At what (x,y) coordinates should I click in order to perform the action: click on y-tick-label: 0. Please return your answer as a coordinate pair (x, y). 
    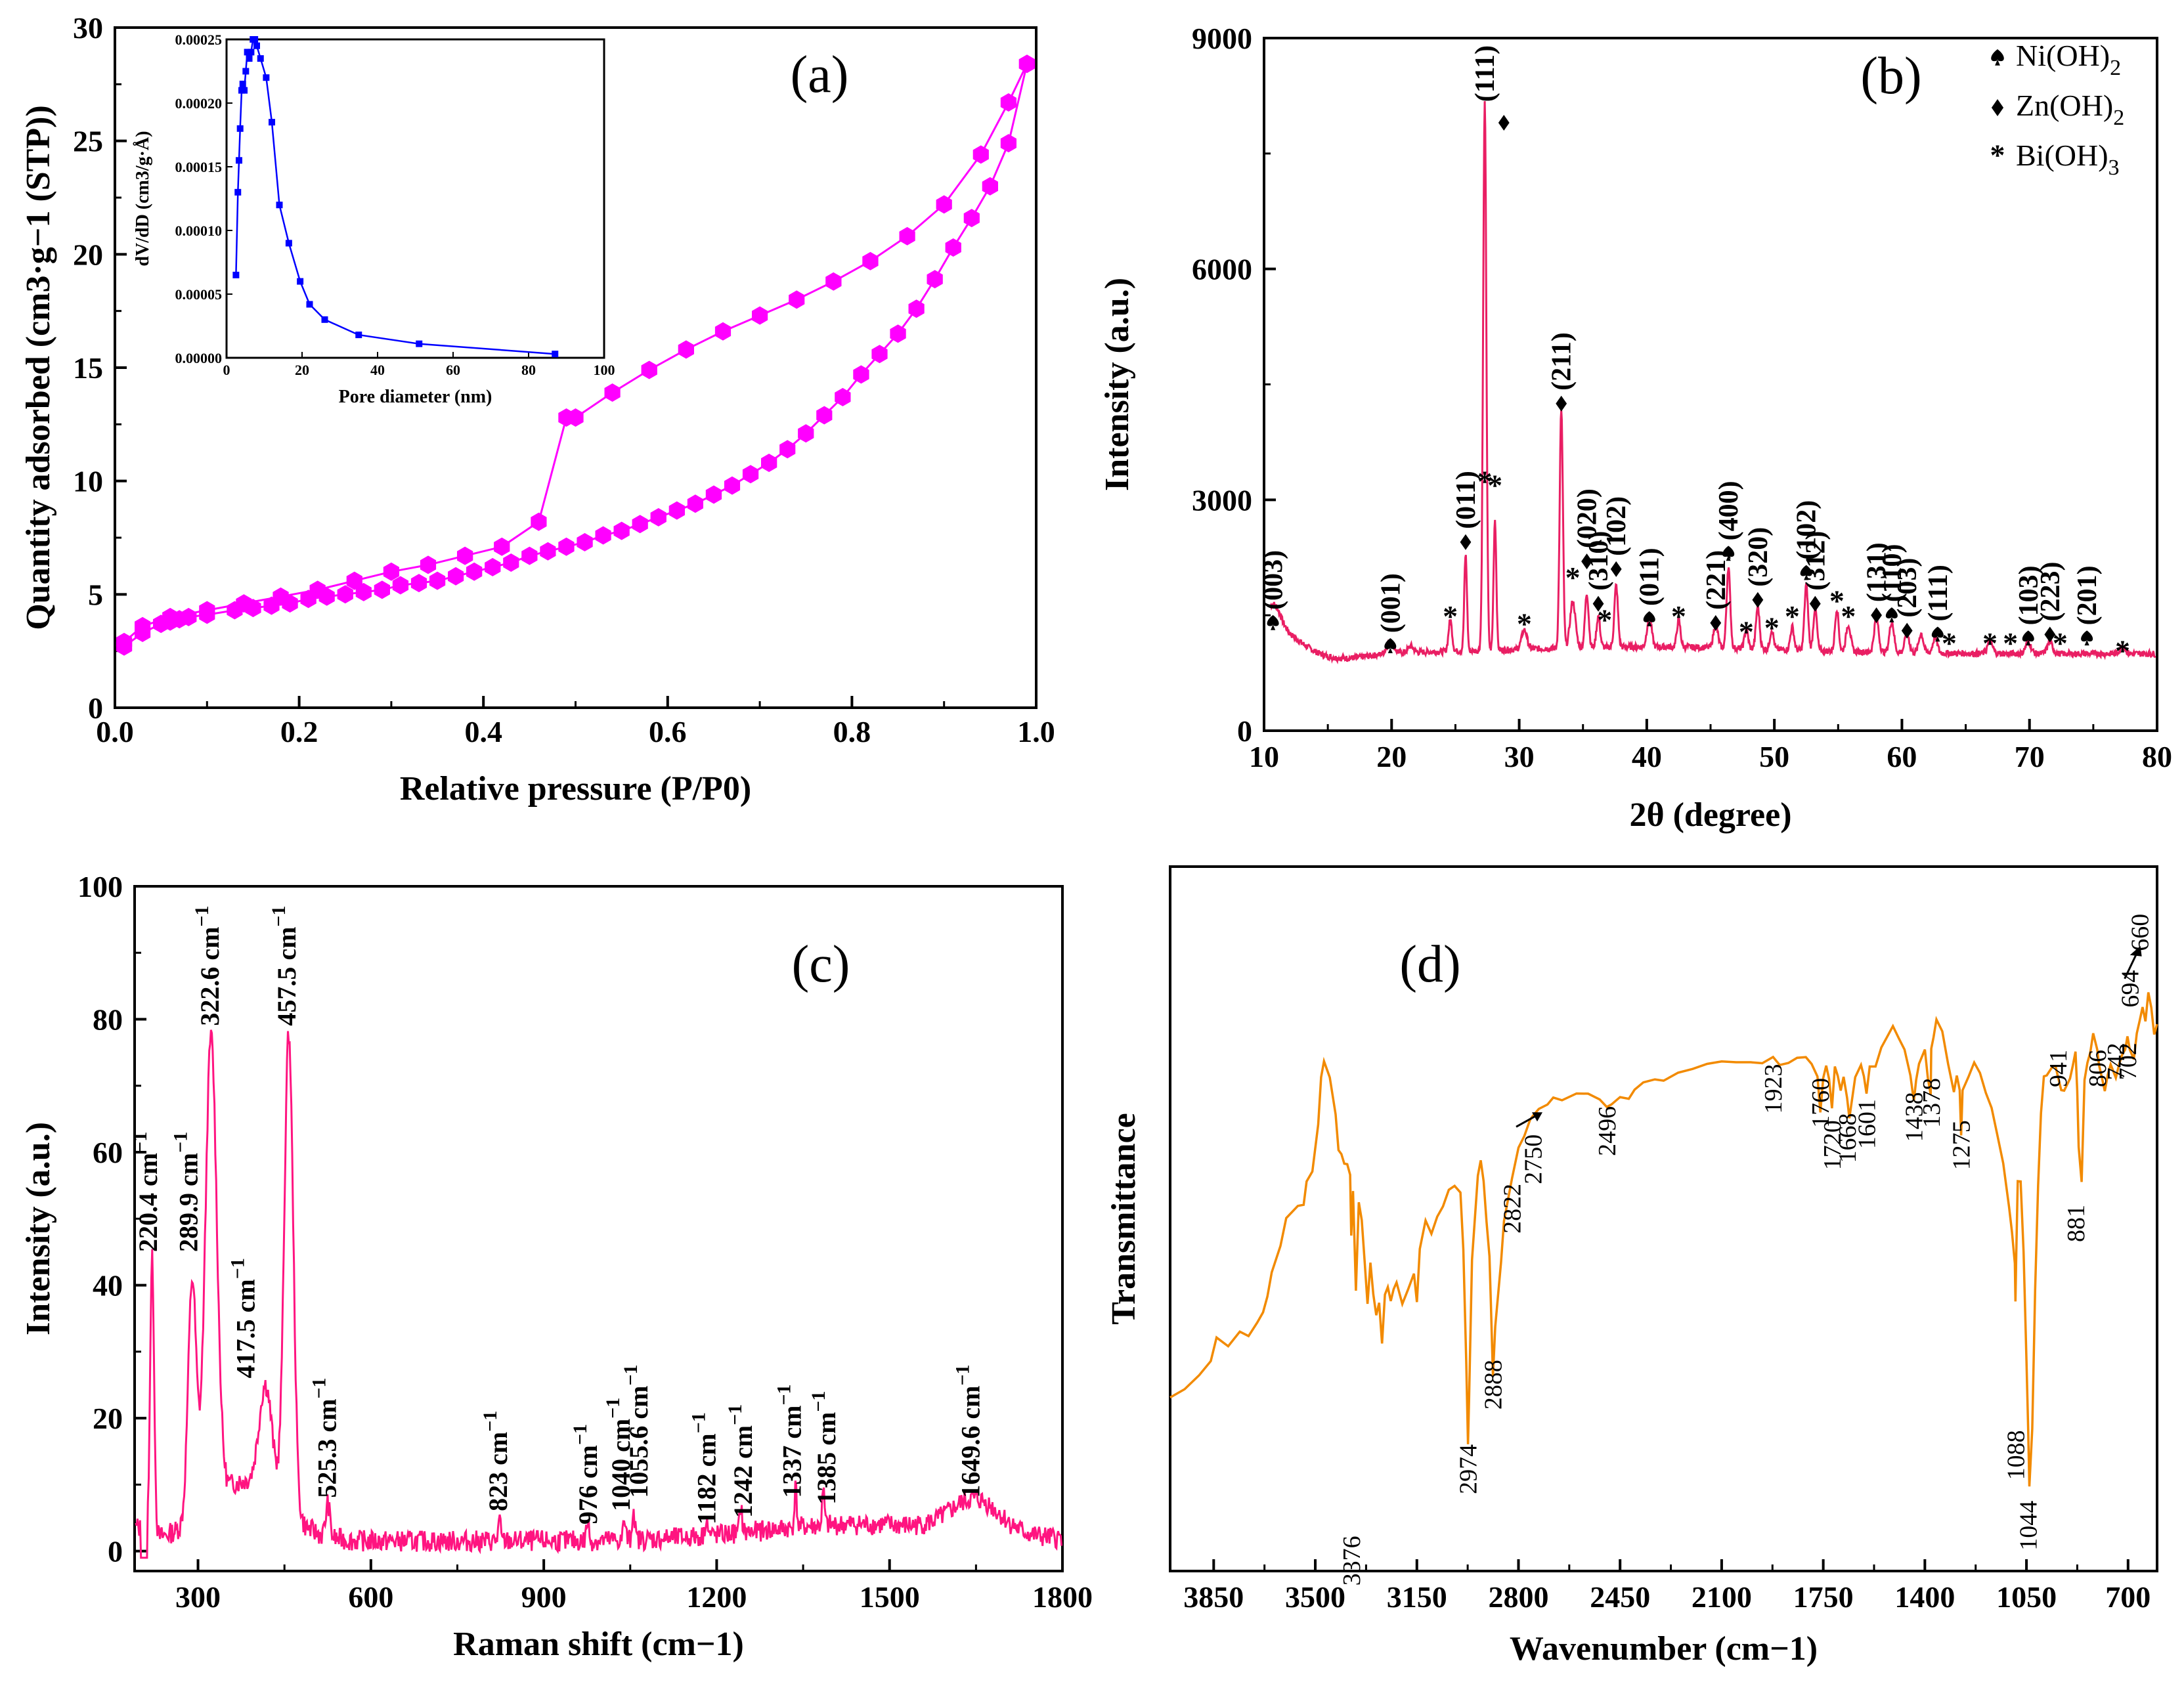
    Looking at the image, I should click on (115, 1551).